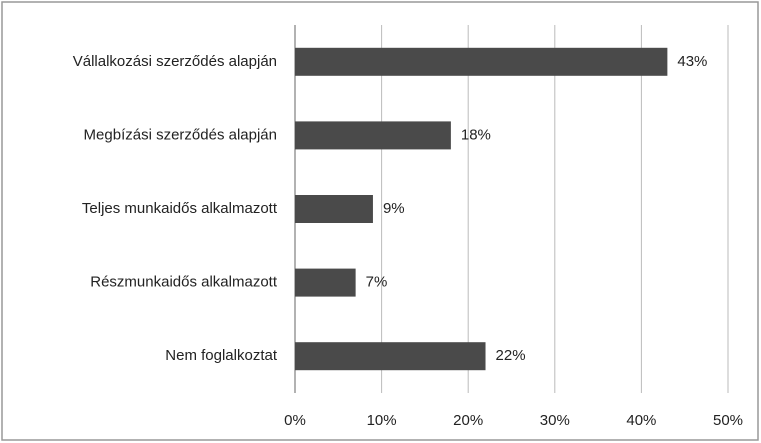 Image resolution: width=761 pixels, height=443 pixels. What do you see at coordinates (180, 208) in the screenshot?
I see `y-tick-label: Teljes munkaidős alkalmazott` at bounding box center [180, 208].